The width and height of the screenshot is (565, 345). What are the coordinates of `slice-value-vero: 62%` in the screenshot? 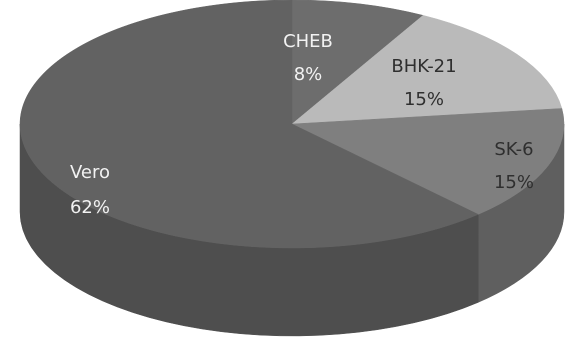 It's located at (90, 207).